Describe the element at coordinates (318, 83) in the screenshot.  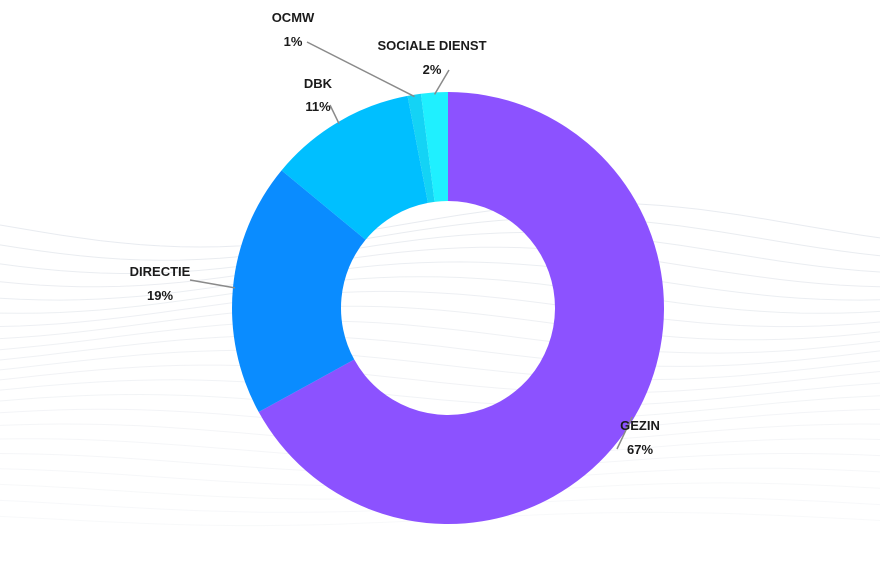
I see `slice-label-name: DBK` at that location.